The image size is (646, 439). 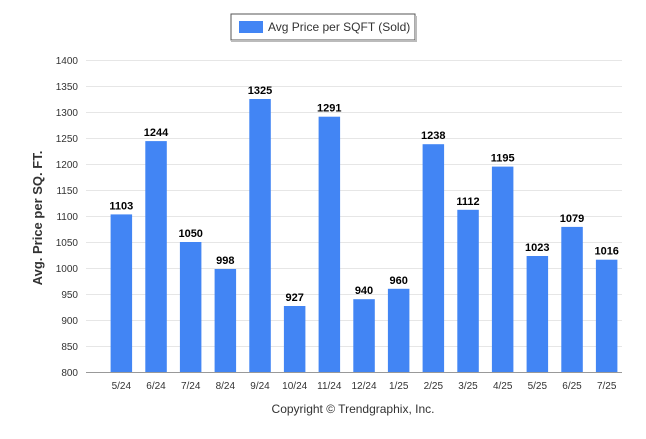 I want to click on y-tick-label: 800, so click(x=69, y=373).